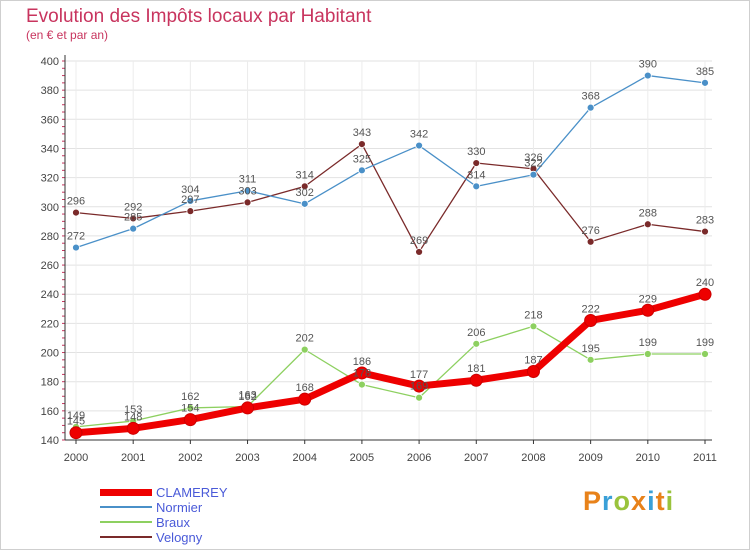 The width and height of the screenshot is (750, 550). Describe the element at coordinates (648, 343) in the screenshot. I see `data-label-braux: 199` at that location.